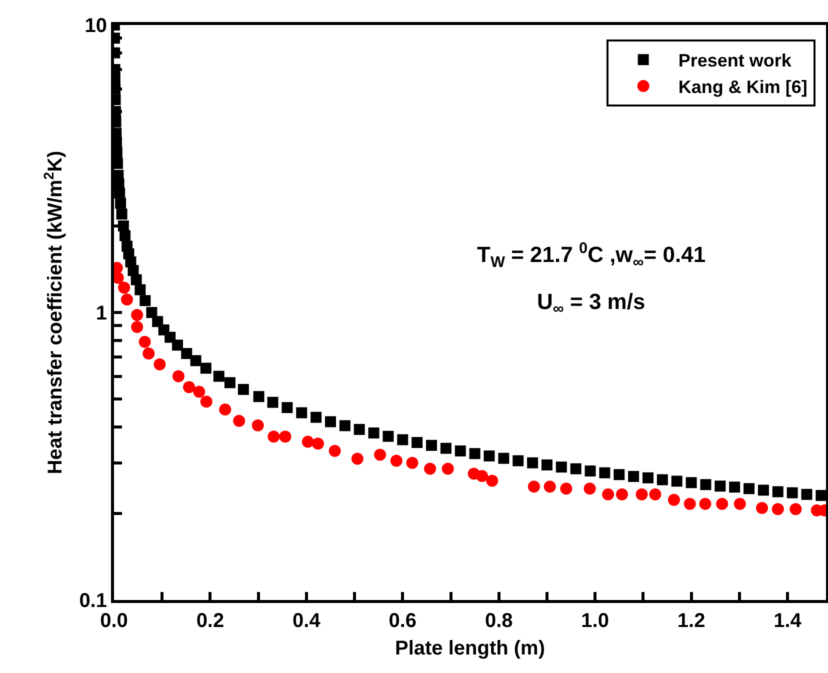 This screenshot has width=828, height=673. Describe the element at coordinates (210, 621) in the screenshot. I see `x-tick-label: 0.2` at that location.